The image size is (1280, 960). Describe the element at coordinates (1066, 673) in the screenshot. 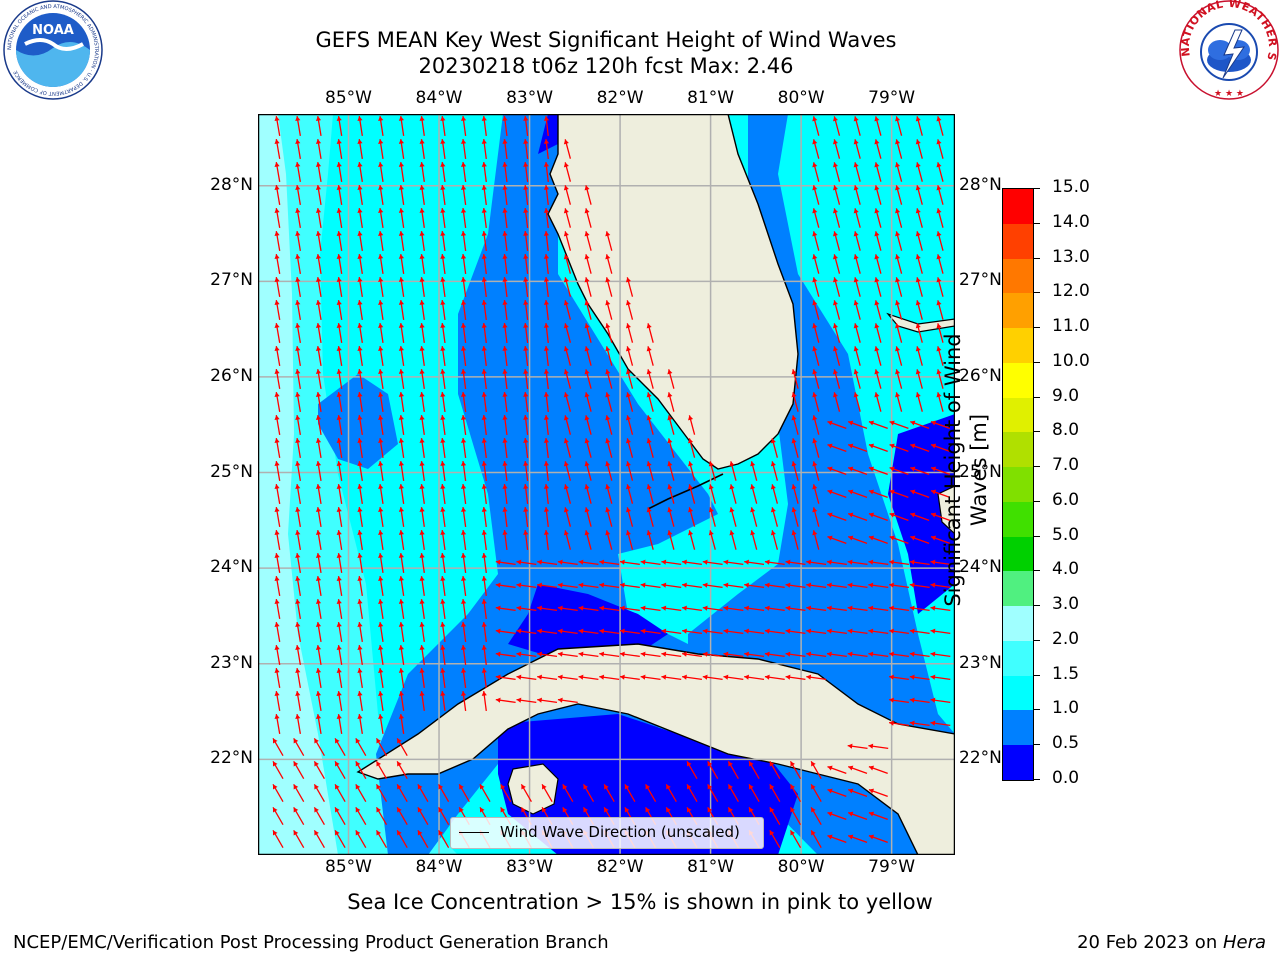

I see `colorbar-tick-label: 1.5` at that location.